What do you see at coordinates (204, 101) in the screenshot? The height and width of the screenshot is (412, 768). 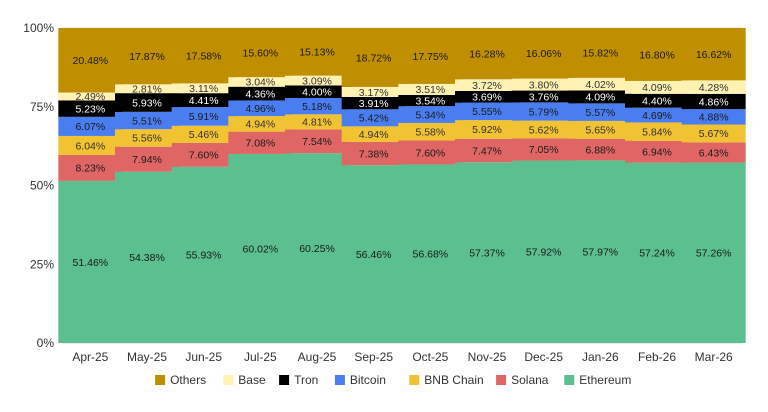 I see `data-label: 4.41%` at bounding box center [204, 101].